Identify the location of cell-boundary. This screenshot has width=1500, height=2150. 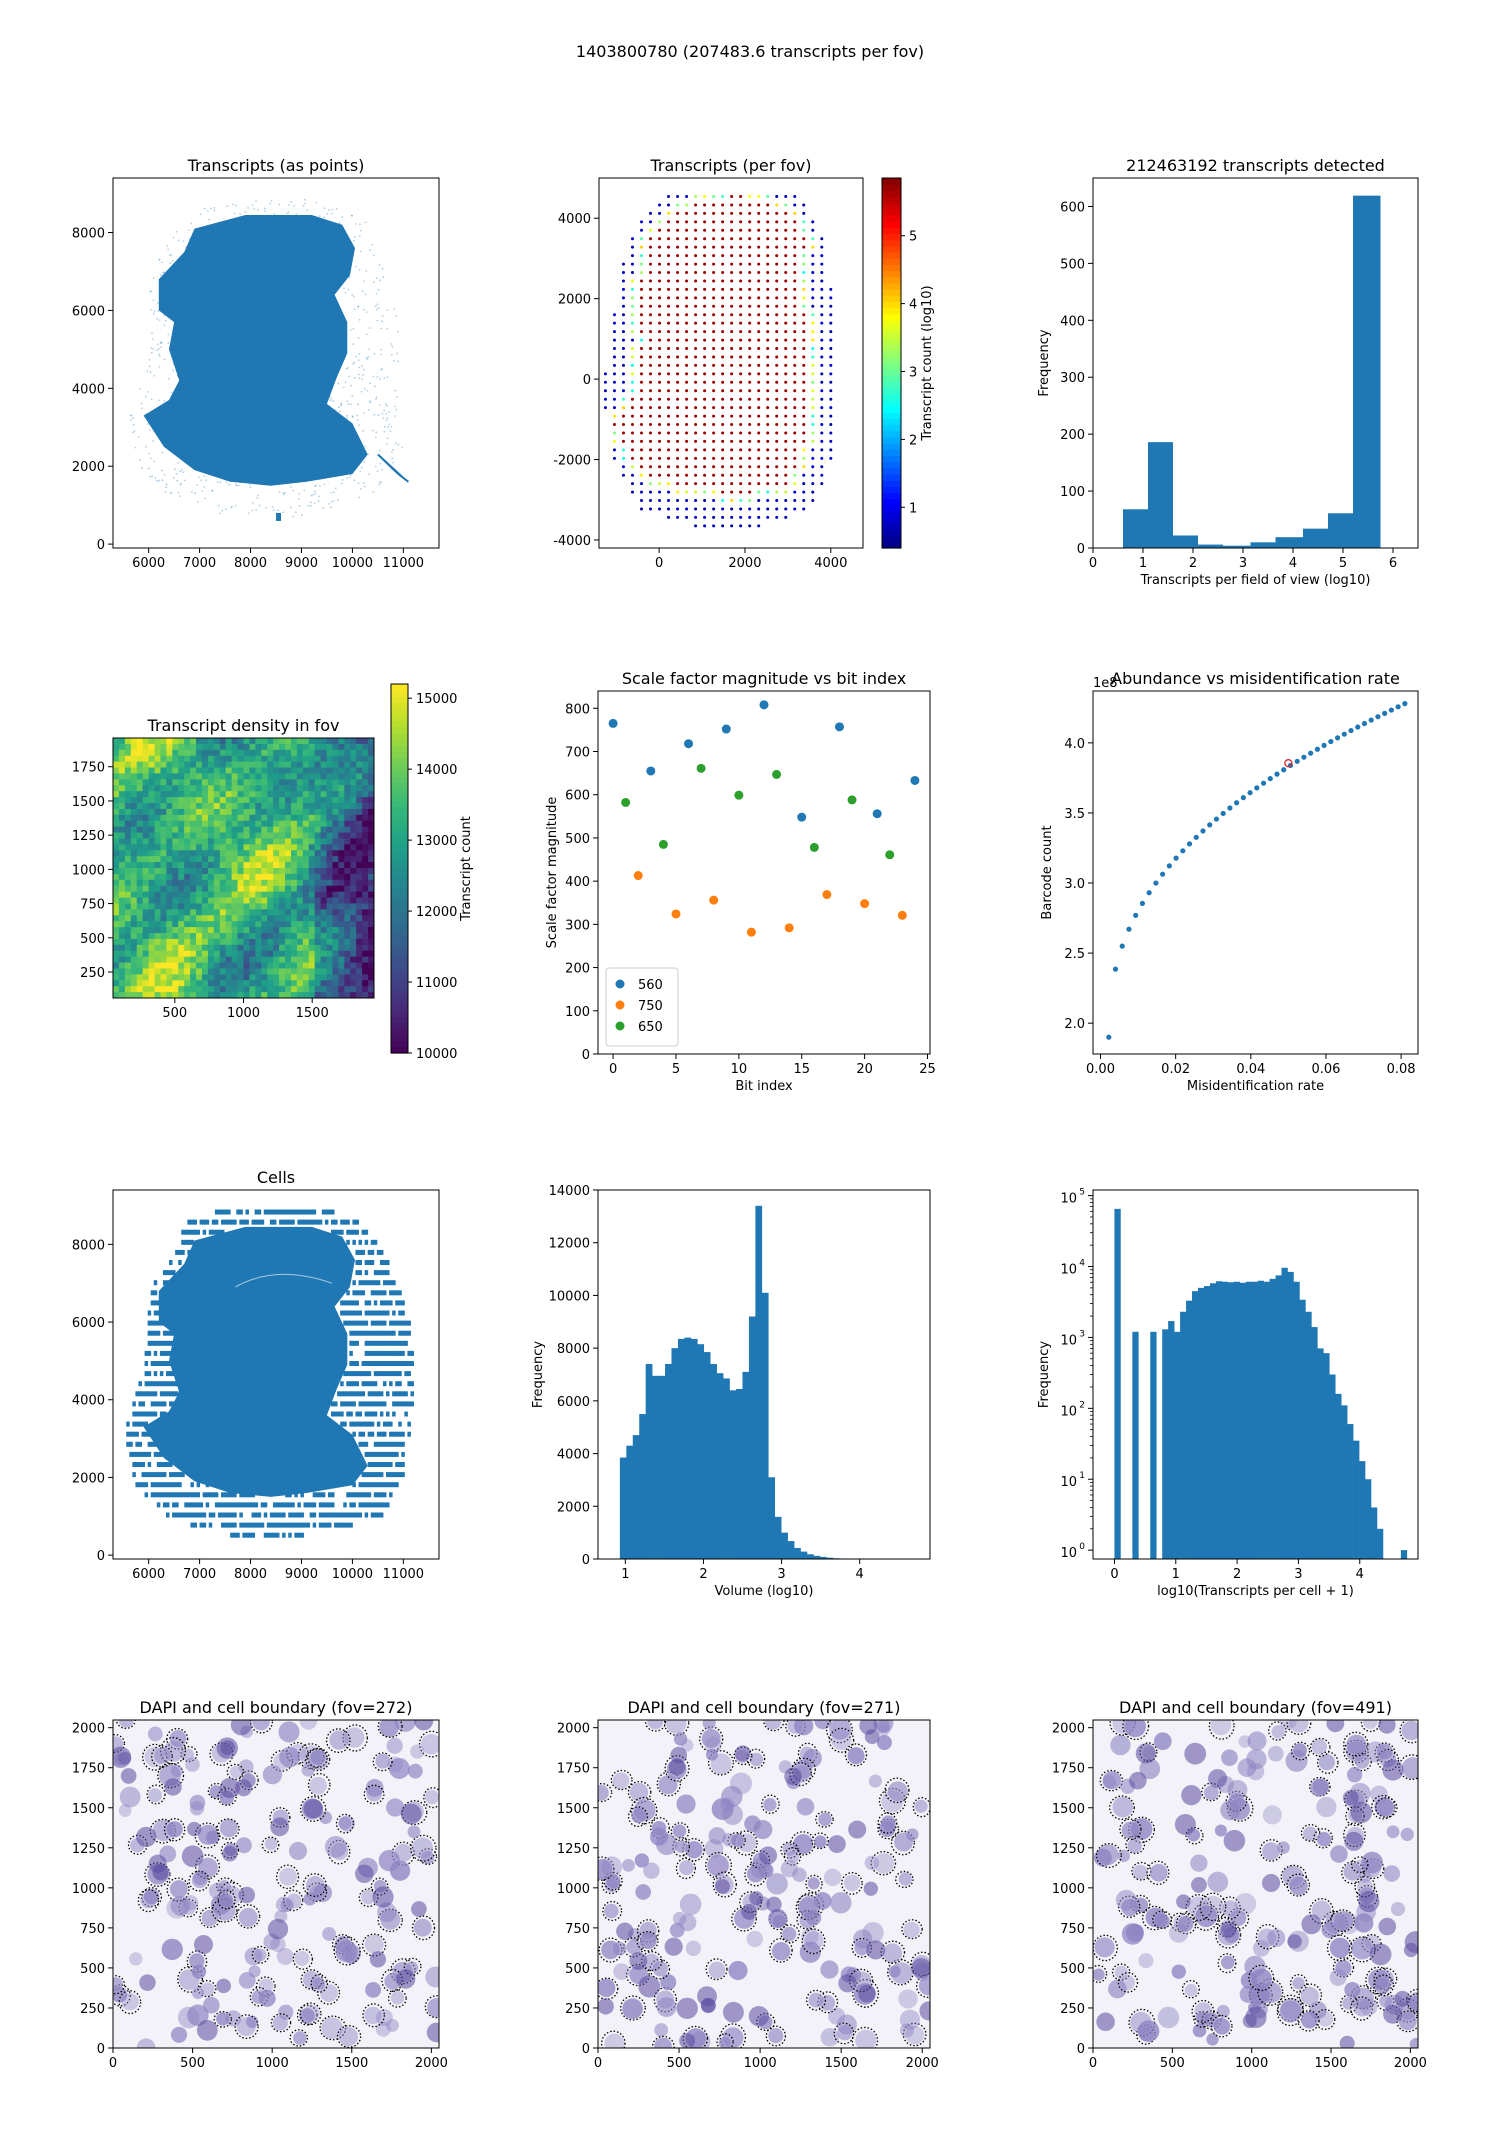
(339, 1852).